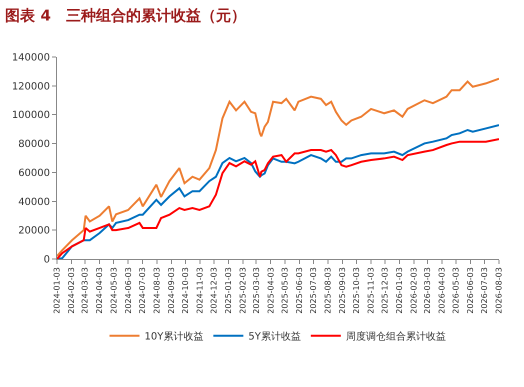  What do you see at coordinates (31, 116) in the screenshot?
I see `y-tick-label: 100000` at bounding box center [31, 116].